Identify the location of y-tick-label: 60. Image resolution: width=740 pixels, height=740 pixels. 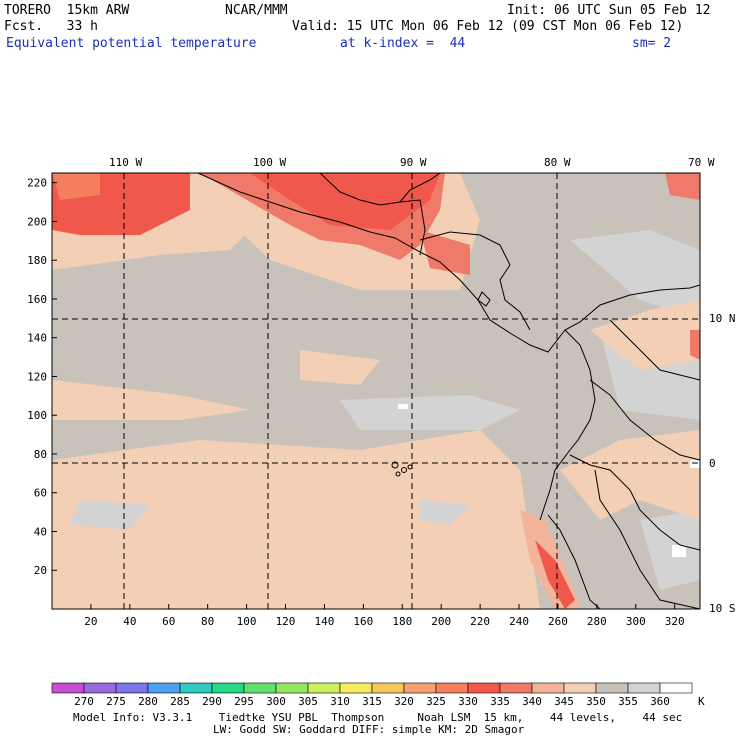
(40, 493).